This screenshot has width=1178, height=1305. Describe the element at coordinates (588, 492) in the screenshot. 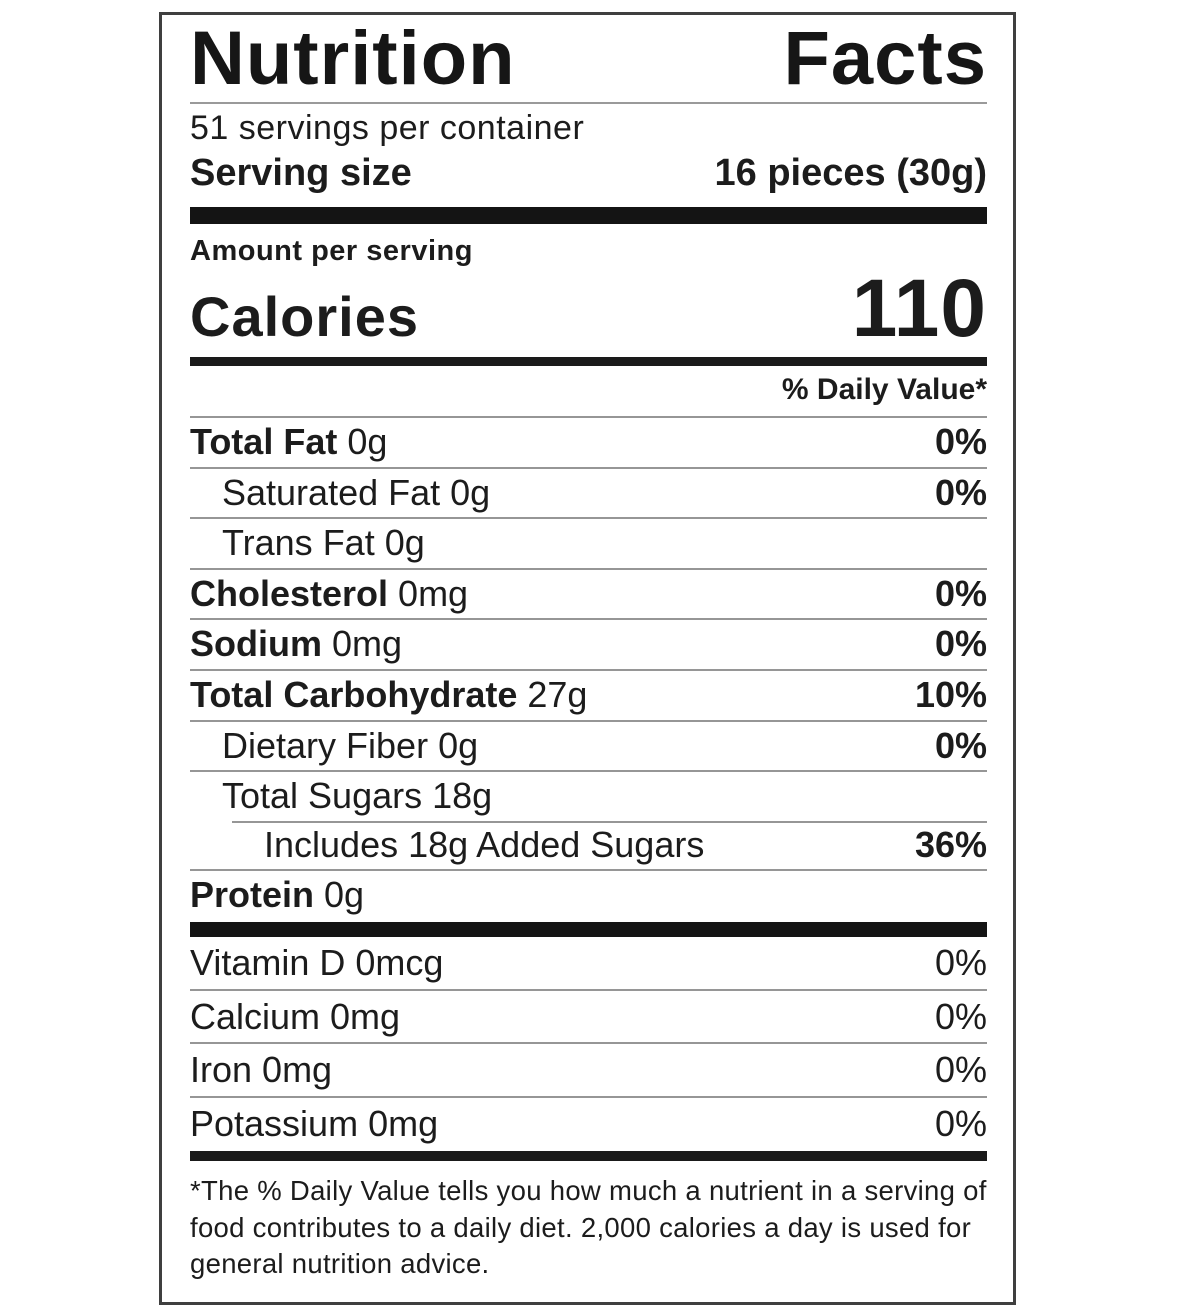

I see `nutrient-row-saturated-fat: Saturated Fat 0g 0%` at that location.